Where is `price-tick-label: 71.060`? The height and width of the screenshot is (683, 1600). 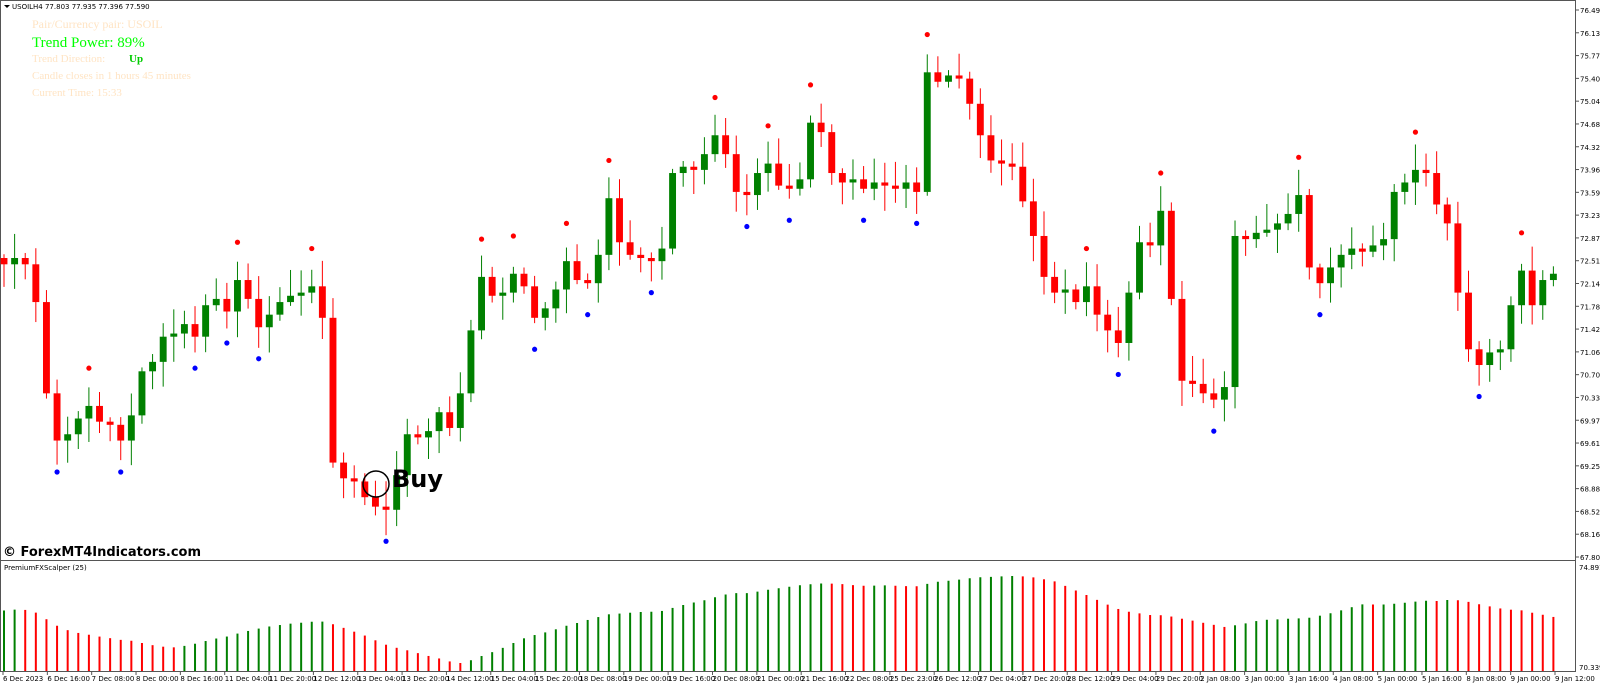 price-tick-label: 71.060 is located at coordinates (1590, 353).